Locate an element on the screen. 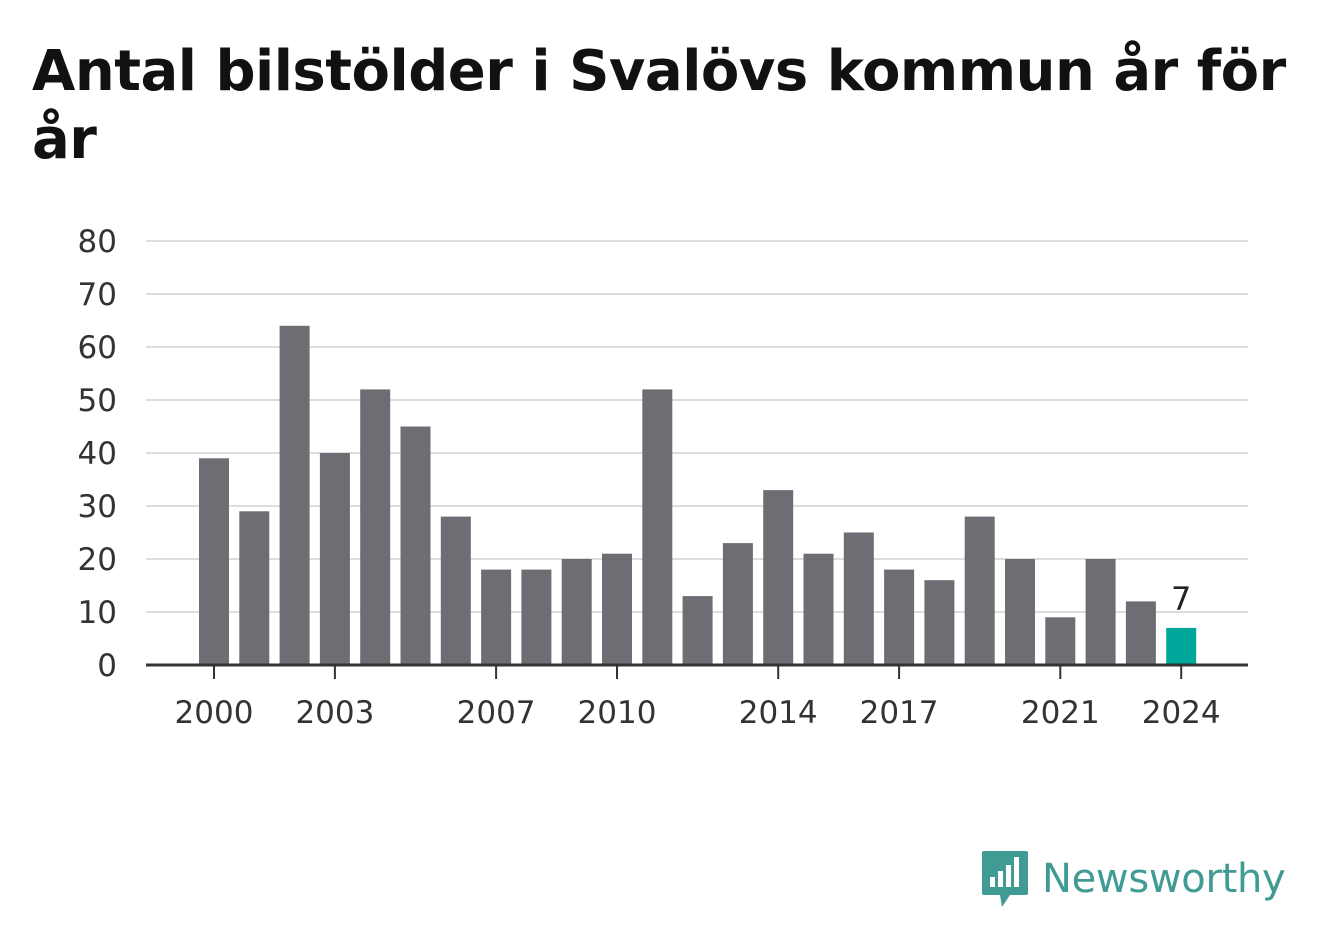  bar-2009 is located at coordinates (576, 612).